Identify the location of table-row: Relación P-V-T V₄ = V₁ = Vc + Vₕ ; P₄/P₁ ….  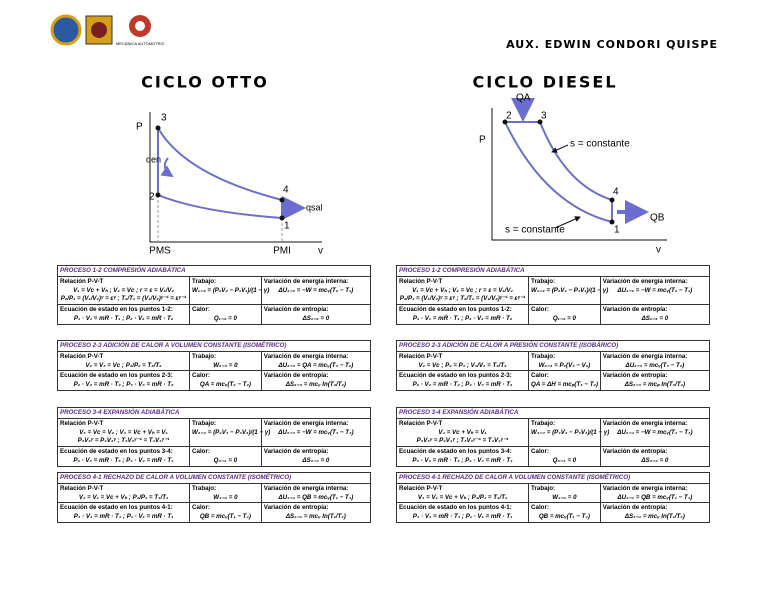
(553, 493).